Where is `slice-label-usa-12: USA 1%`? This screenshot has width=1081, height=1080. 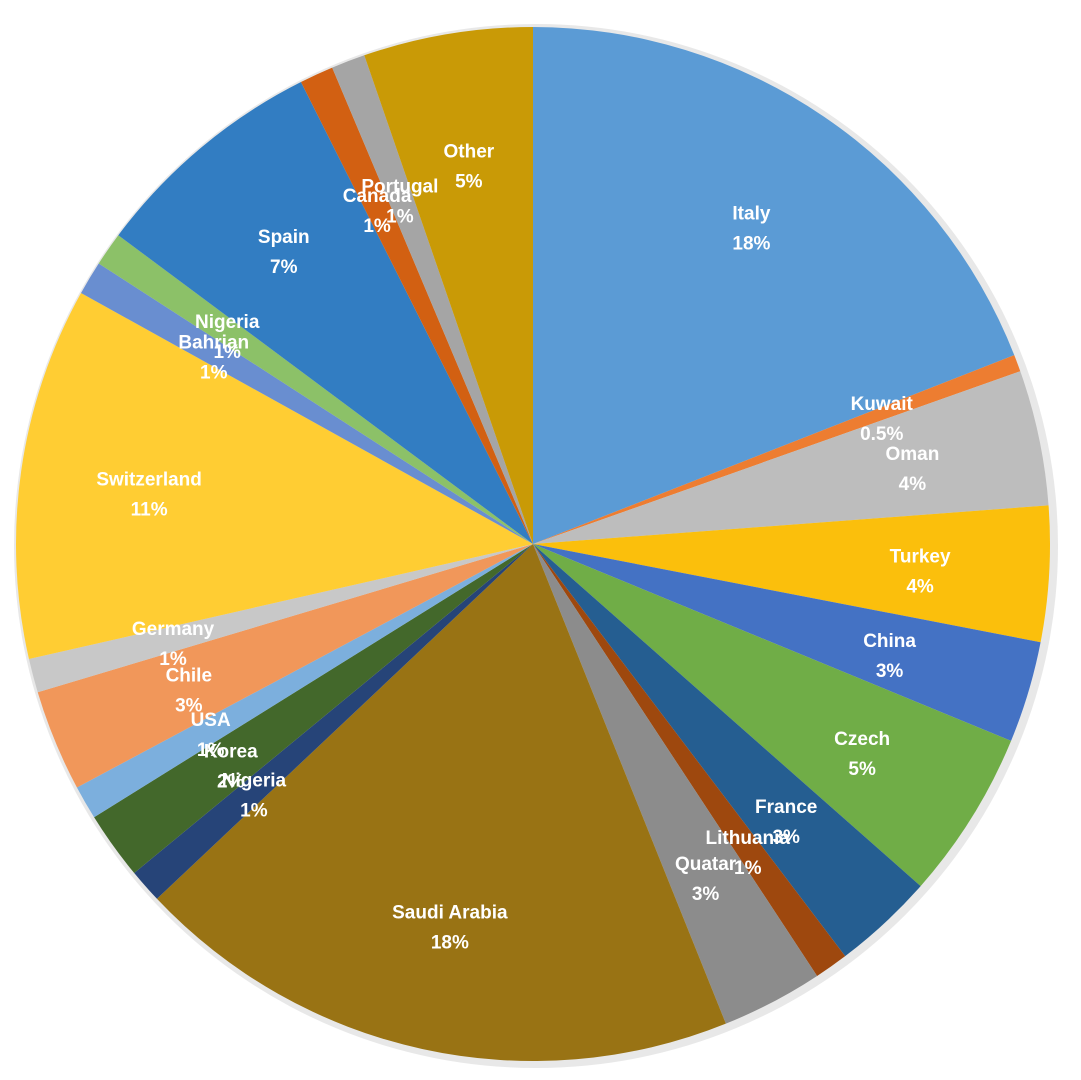 slice-label-usa-12: USA 1% is located at coordinates (211, 735).